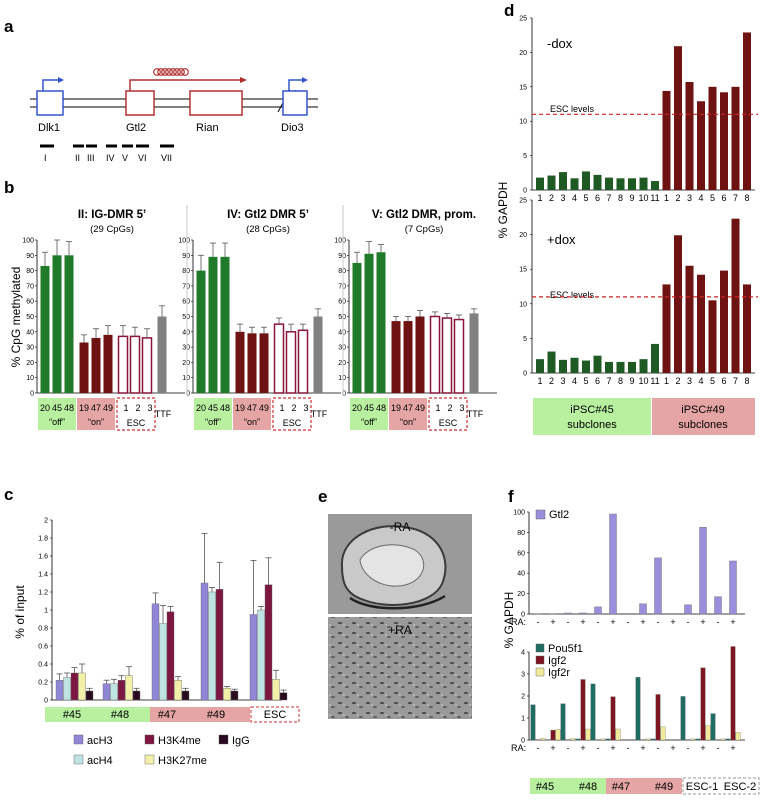 This screenshot has height=803, width=762. Describe the element at coordinates (140, 103) in the screenshot. I see `gtl2-exon` at that location.